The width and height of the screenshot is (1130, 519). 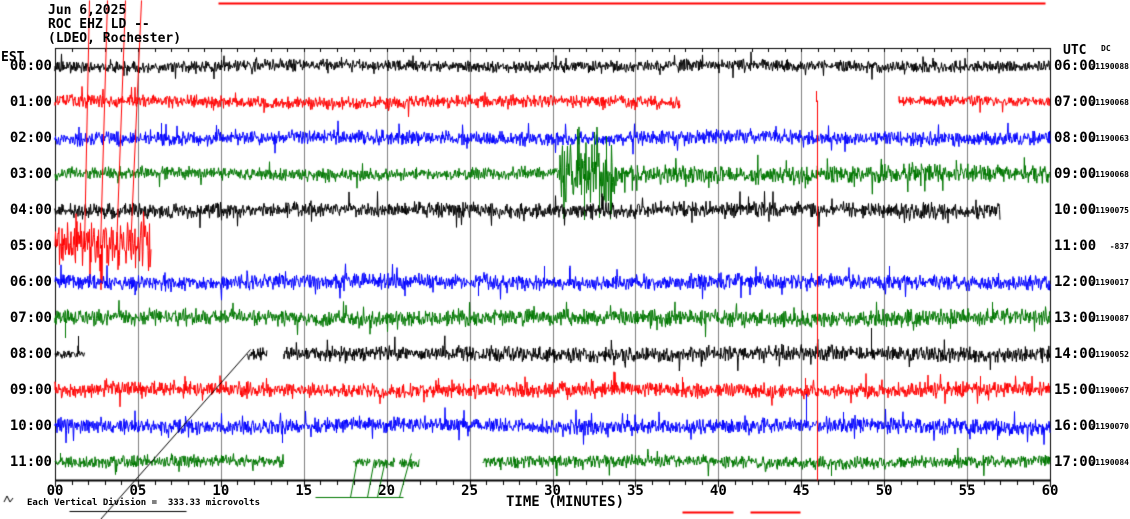 What do you see at coordinates (1075, 318) in the screenshot?
I see `utc-time-label: 13:00` at bounding box center [1075, 318].